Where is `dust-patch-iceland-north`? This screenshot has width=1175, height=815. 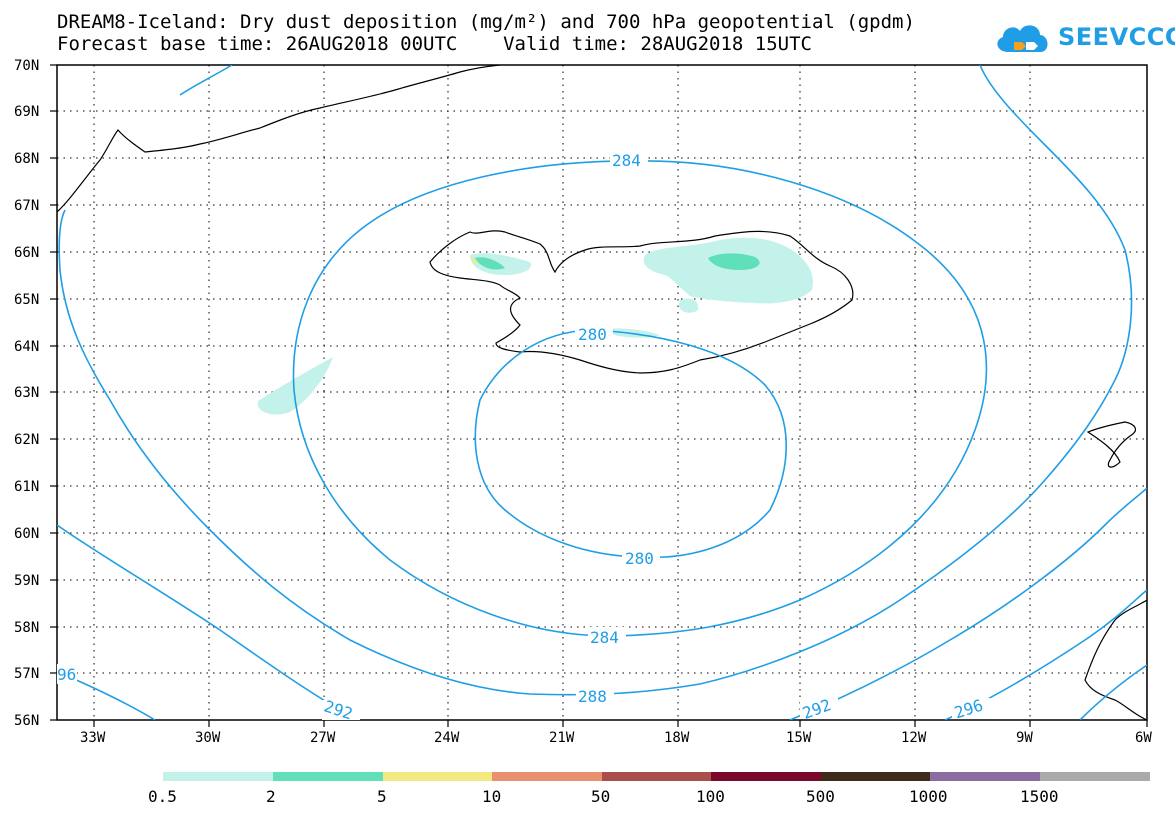 dust-patch-iceland-north is located at coordinates (734, 261).